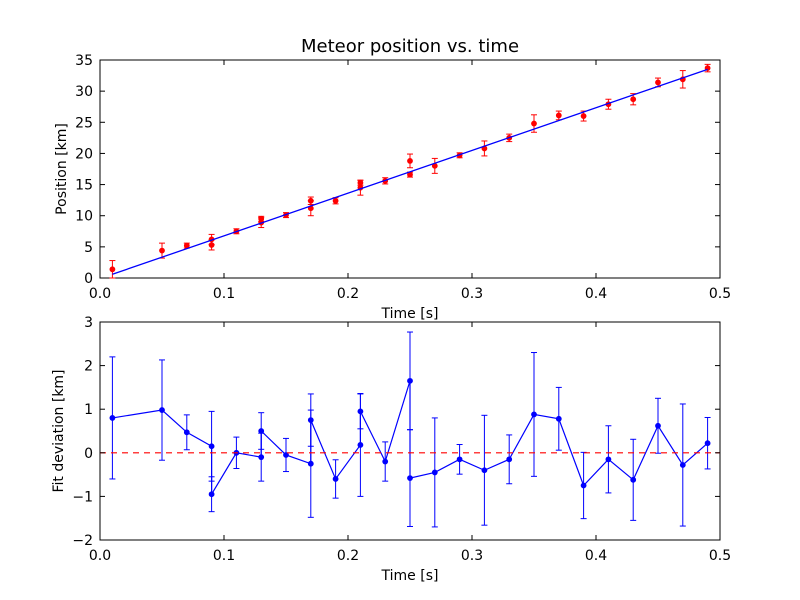  I want to click on y-axis-label: Position [km], so click(62, 169).